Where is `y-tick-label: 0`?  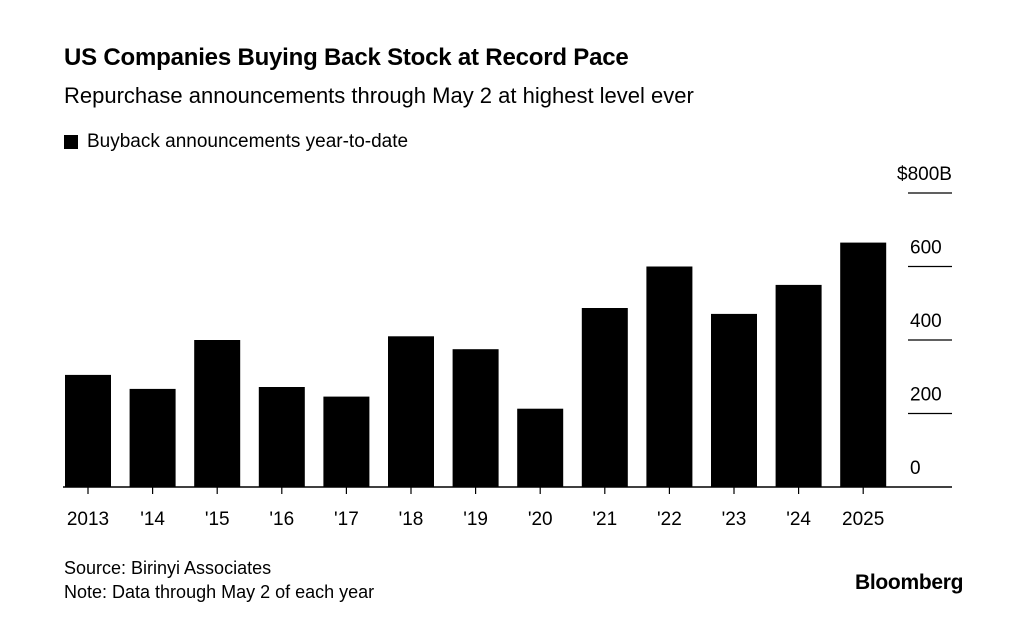
y-tick-label: 0 is located at coordinates (915, 468).